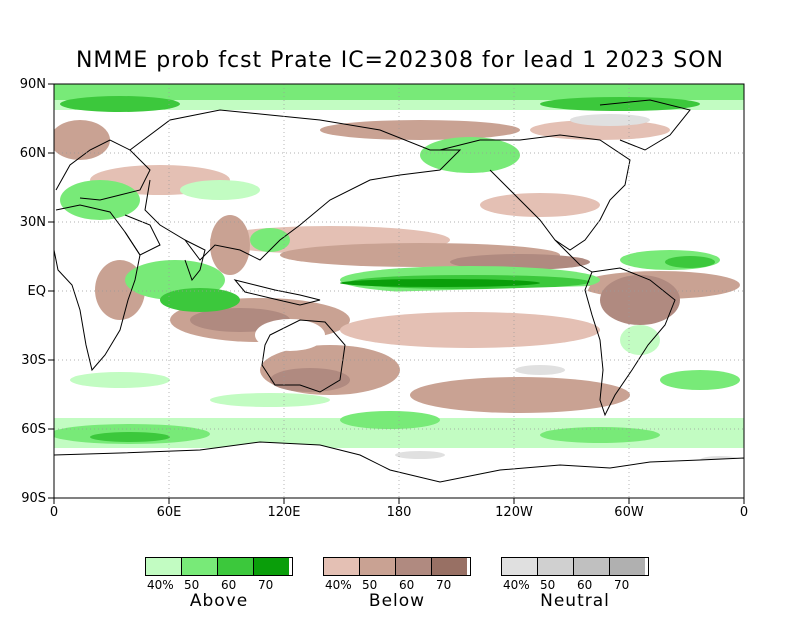 The height and width of the screenshot is (618, 800). What do you see at coordinates (290, 335) in the screenshot?
I see `neutral-gap-australia` at bounding box center [290, 335].